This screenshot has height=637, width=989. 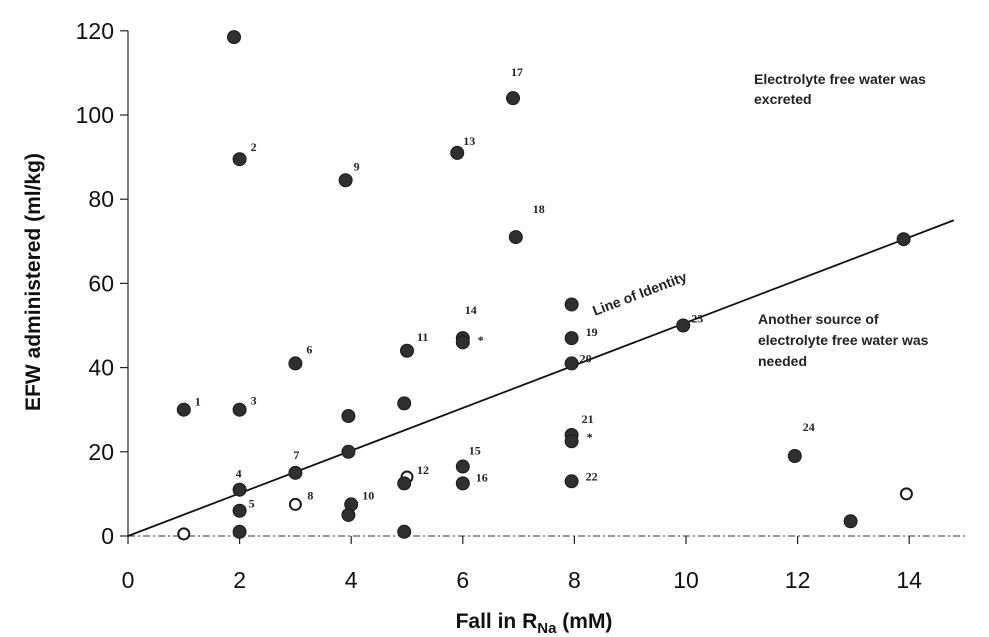 I want to click on x-tick-label: 6, so click(x=462, y=580).